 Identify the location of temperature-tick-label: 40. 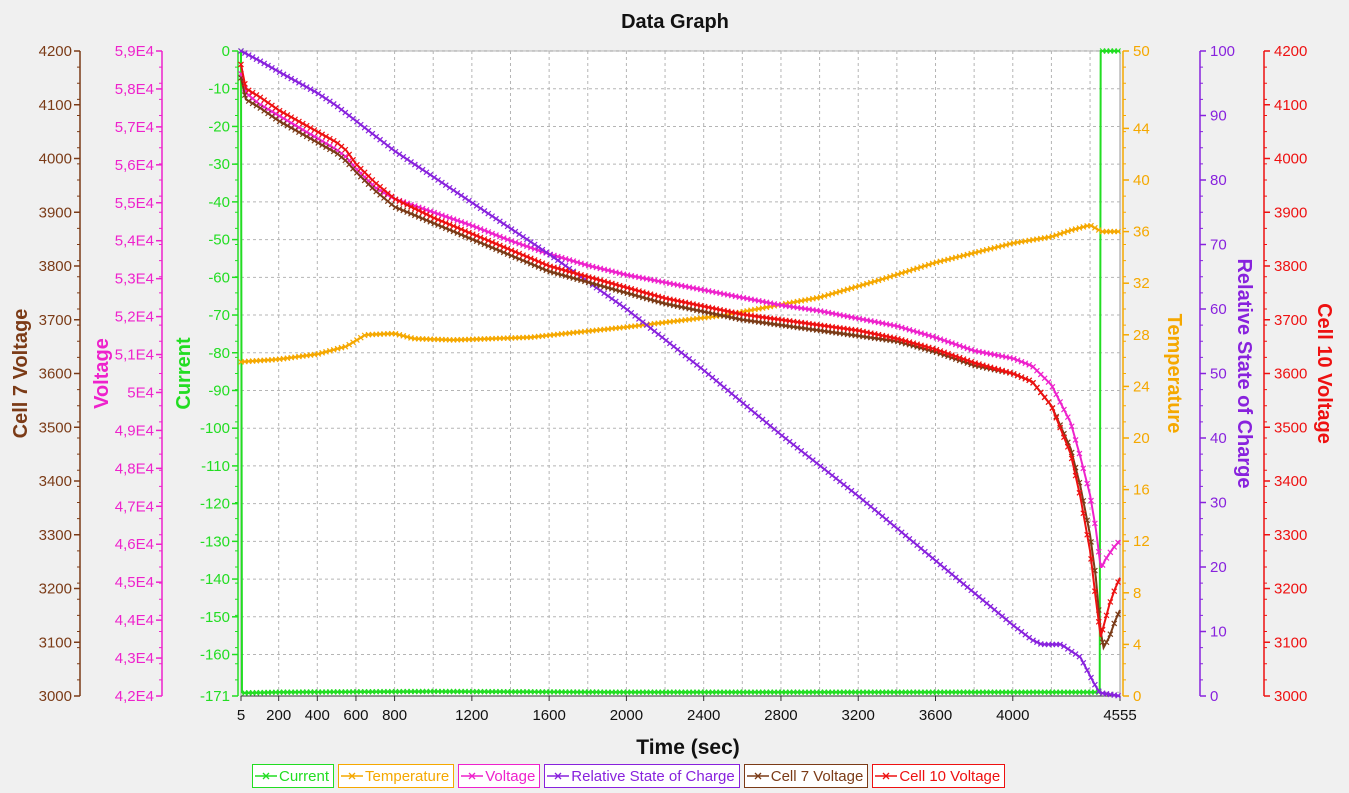
(1141, 180).